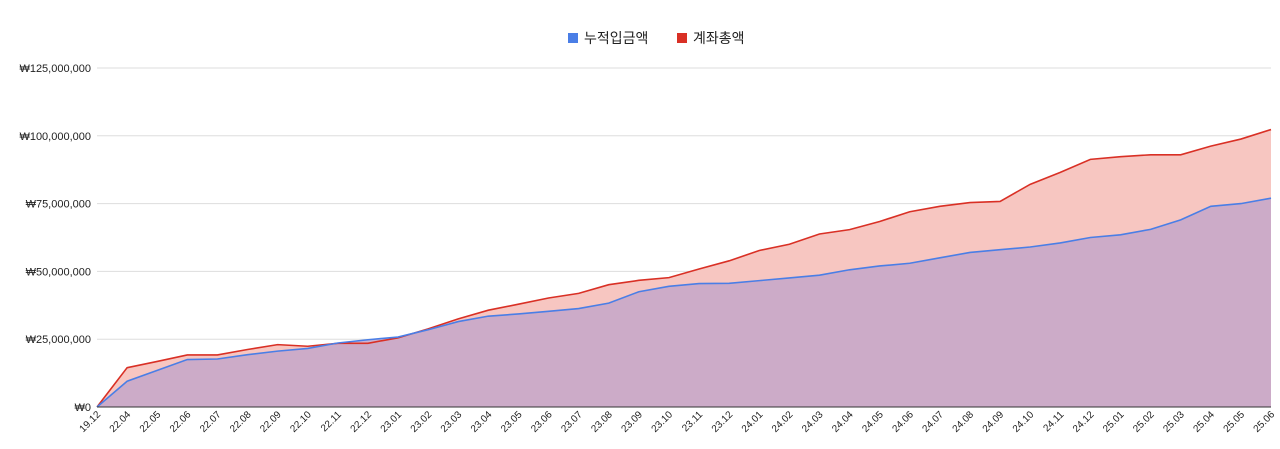 Image resolution: width=1280 pixels, height=449 pixels. I want to click on x-tick-label: 23.07, so click(572, 422).